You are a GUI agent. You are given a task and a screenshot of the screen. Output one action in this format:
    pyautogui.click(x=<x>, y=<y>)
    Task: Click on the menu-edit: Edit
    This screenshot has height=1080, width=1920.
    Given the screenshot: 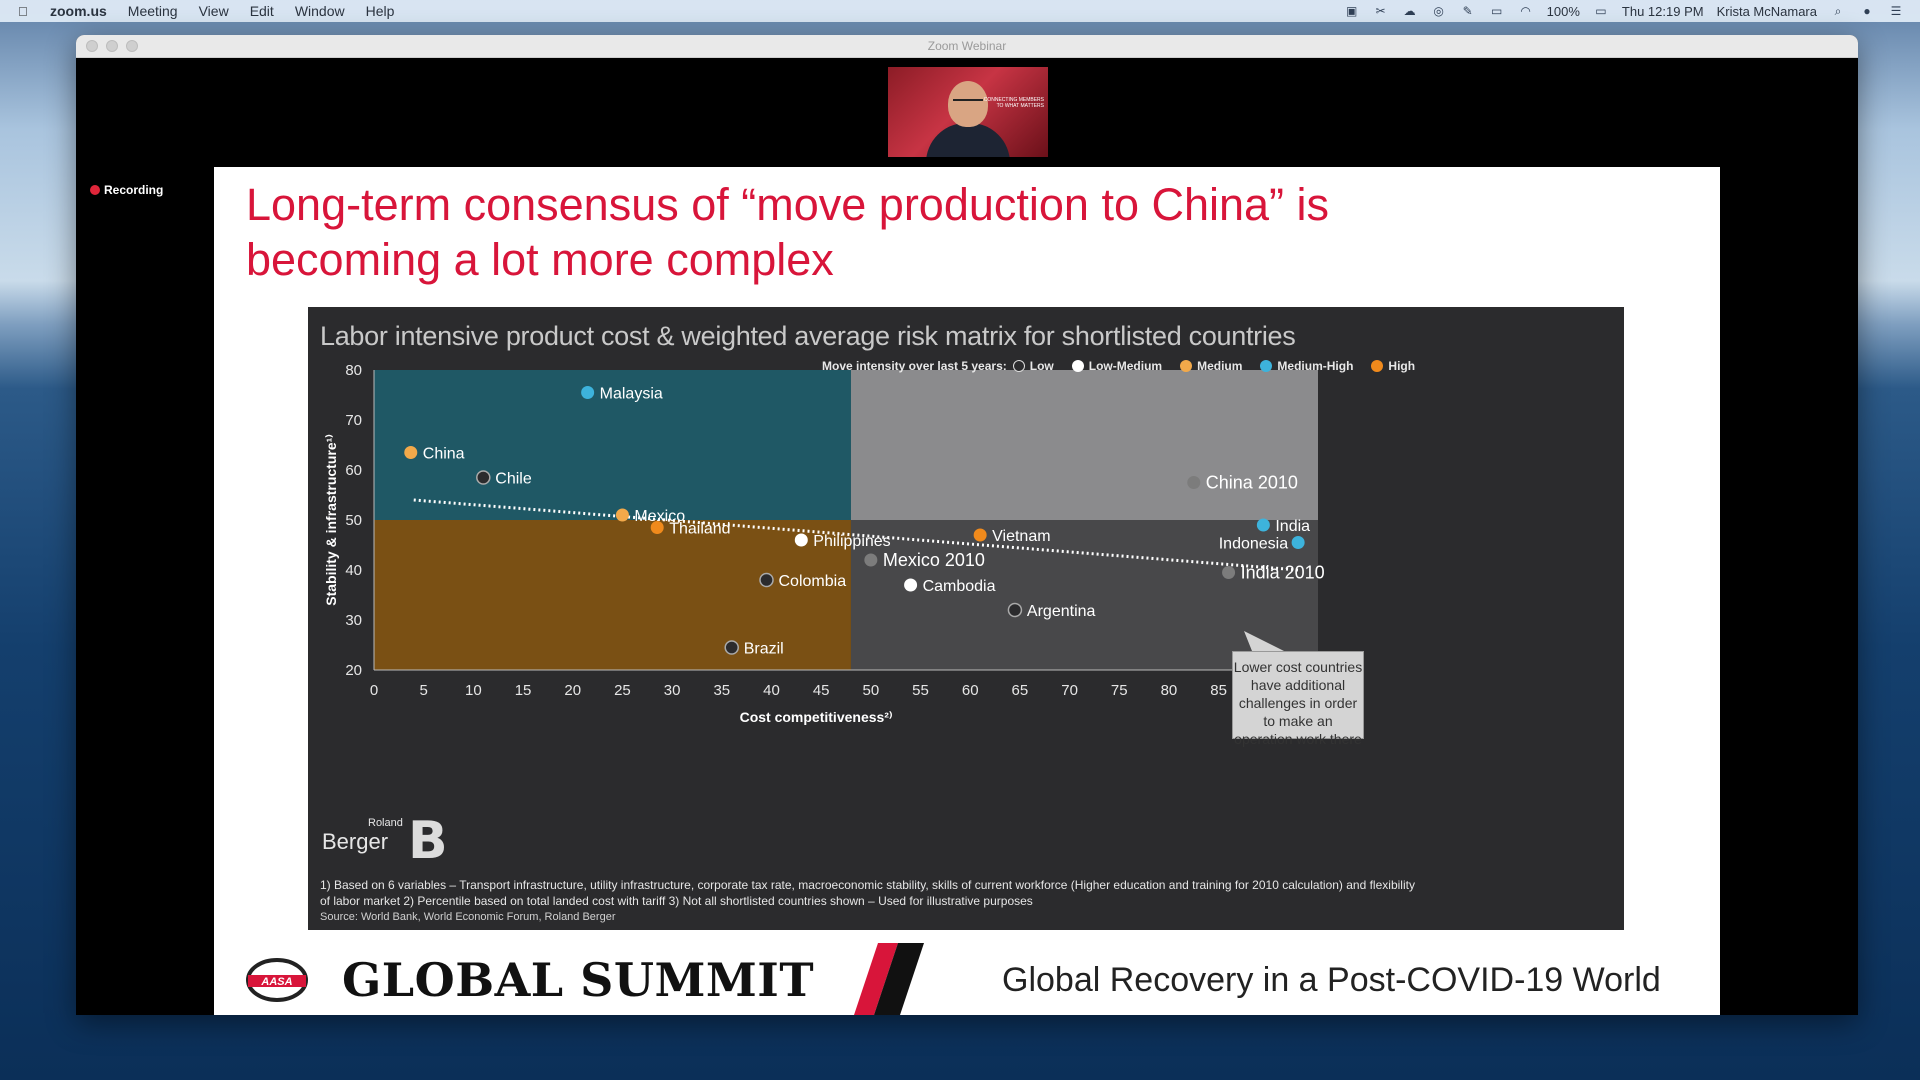 What is the action you would take?
    pyautogui.click(x=261, y=11)
    